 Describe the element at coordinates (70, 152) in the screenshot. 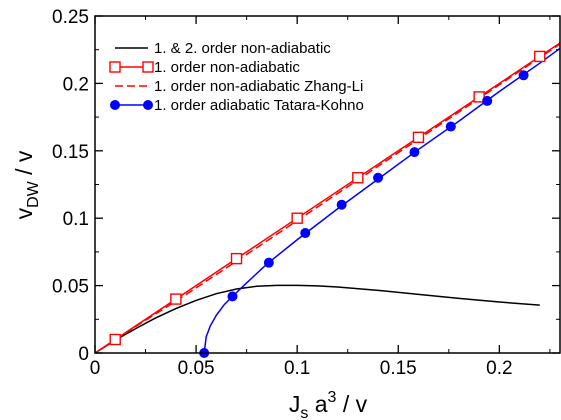

I see `y-tick-label: 0.15` at that location.